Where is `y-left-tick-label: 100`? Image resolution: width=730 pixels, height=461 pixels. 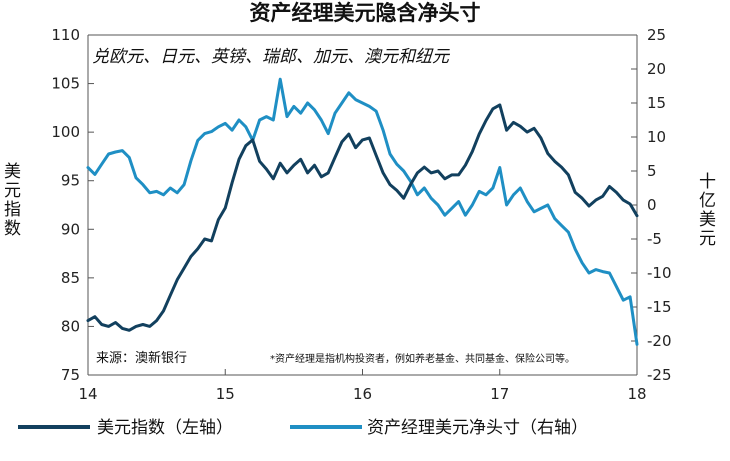 y-left-tick-label: 100 is located at coordinates (65, 132).